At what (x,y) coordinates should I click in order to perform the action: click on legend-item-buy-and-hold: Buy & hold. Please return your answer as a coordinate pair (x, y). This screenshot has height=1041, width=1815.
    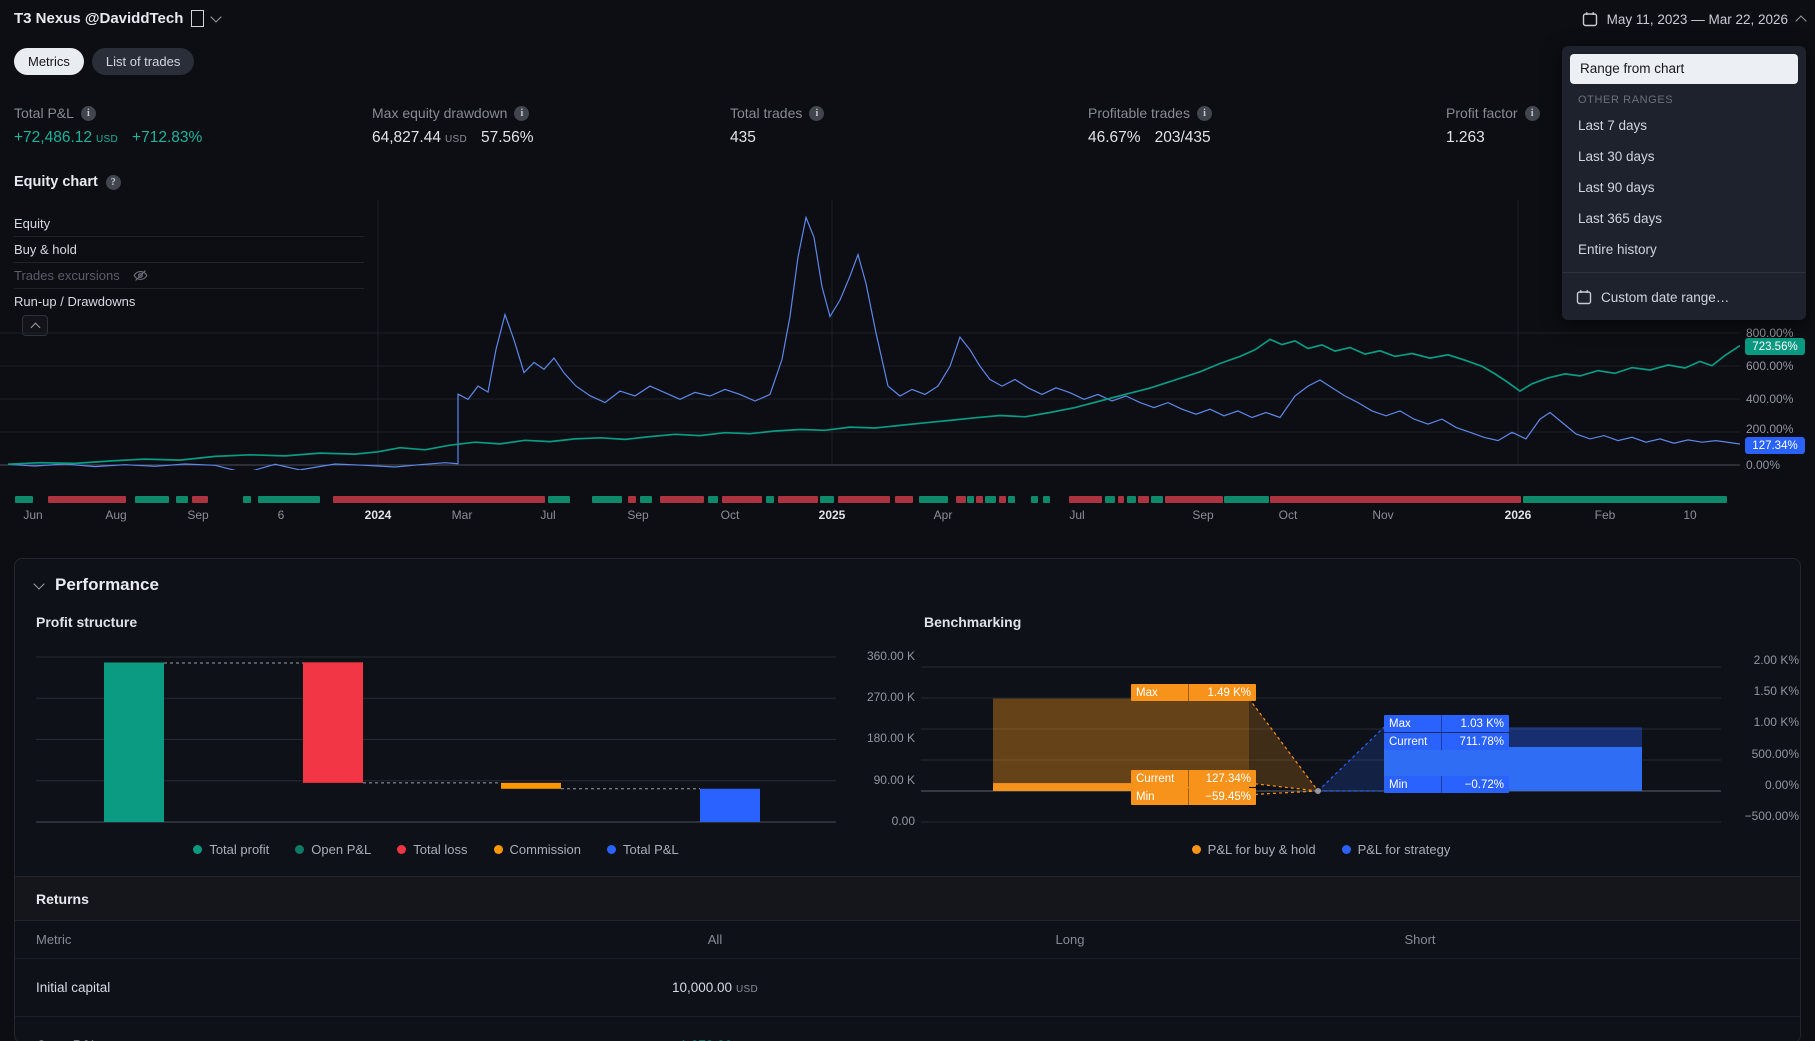
    Looking at the image, I should click on (189, 250).